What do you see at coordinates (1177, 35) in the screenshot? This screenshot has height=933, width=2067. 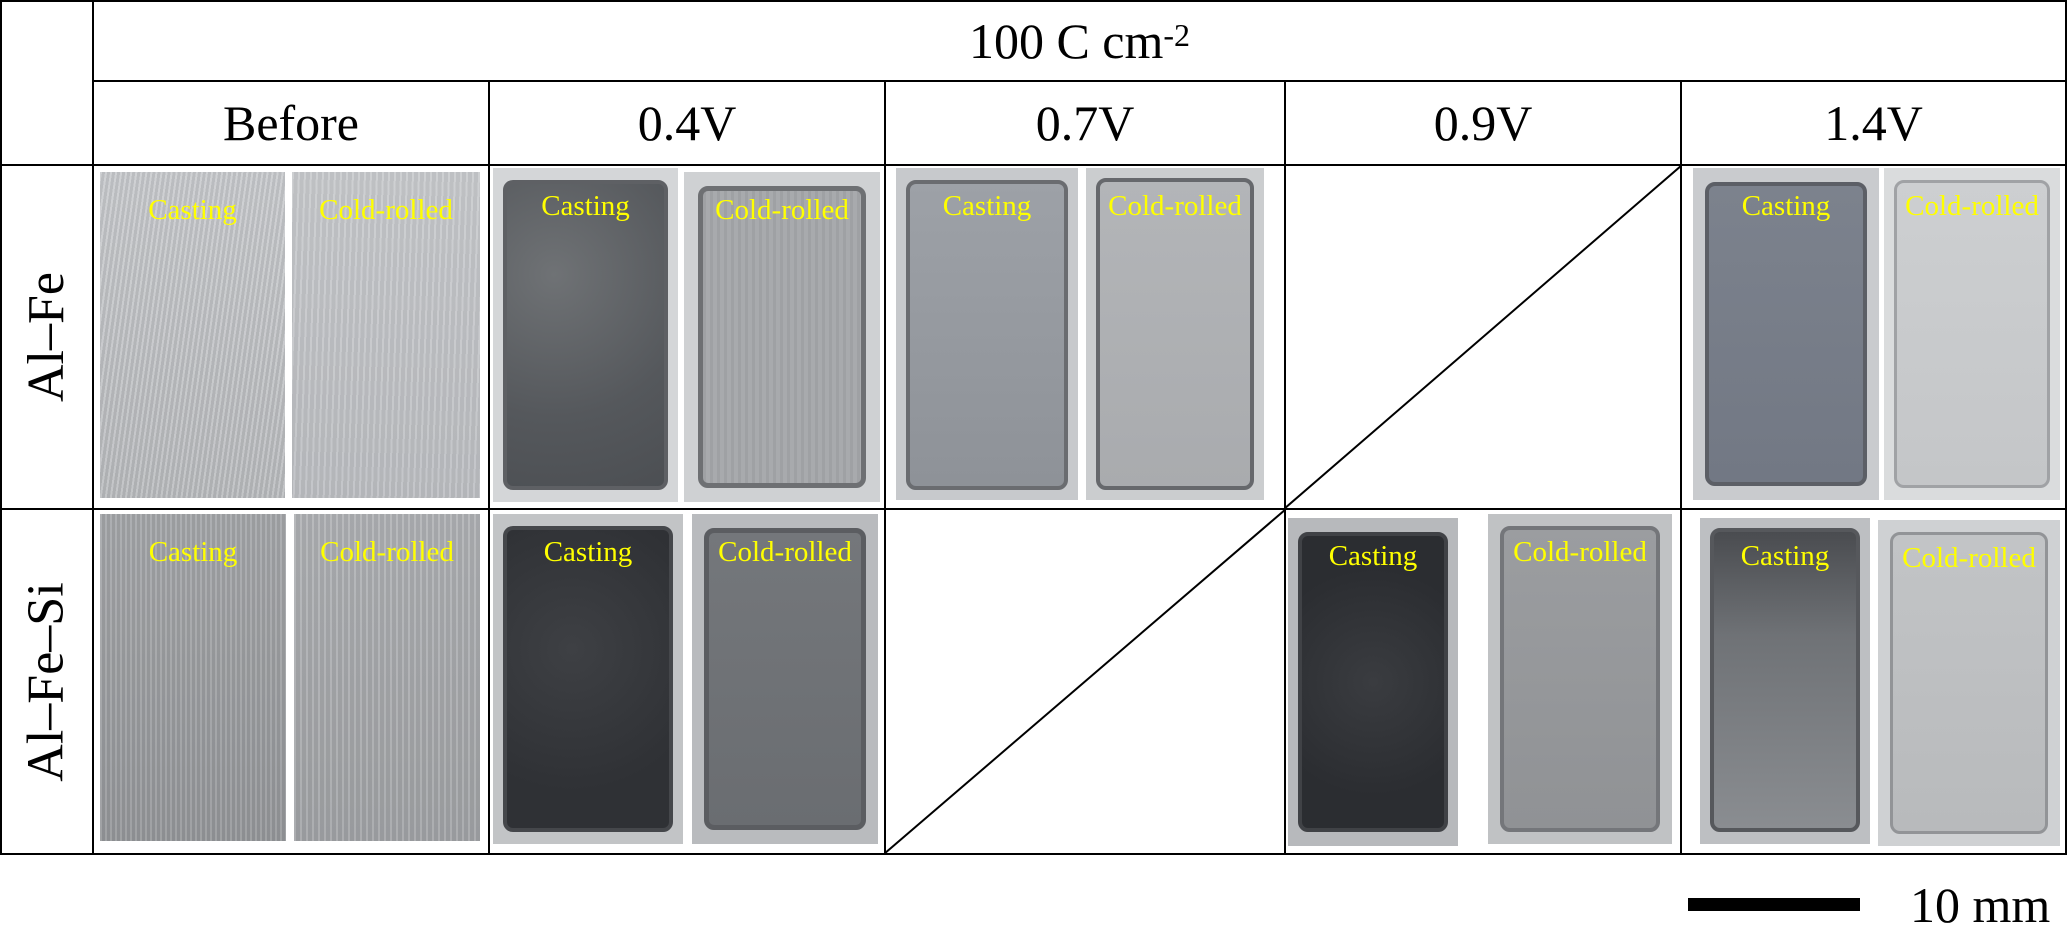 I see `header-title-exponent: -2` at bounding box center [1177, 35].